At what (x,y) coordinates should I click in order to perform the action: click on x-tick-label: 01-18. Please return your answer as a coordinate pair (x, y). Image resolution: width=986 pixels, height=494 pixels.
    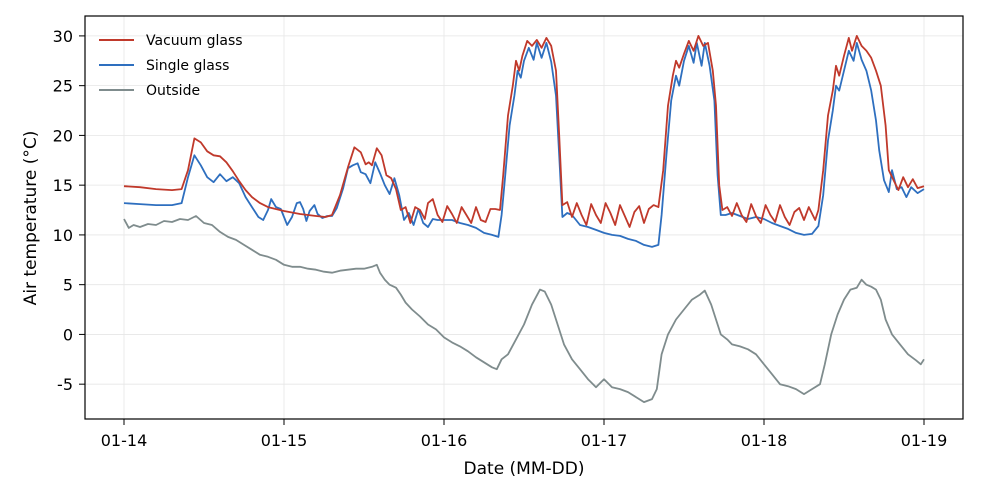
    Looking at the image, I should click on (764, 440).